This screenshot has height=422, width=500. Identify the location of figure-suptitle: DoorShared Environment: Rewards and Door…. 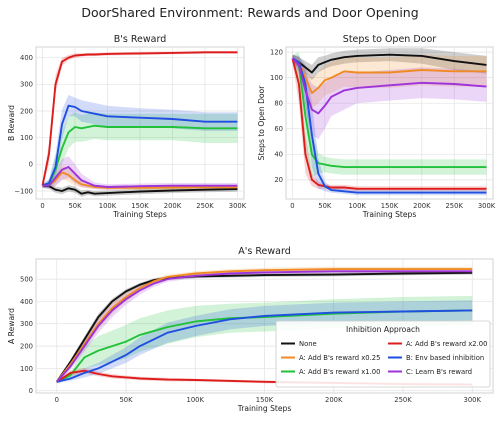
(249, 12).